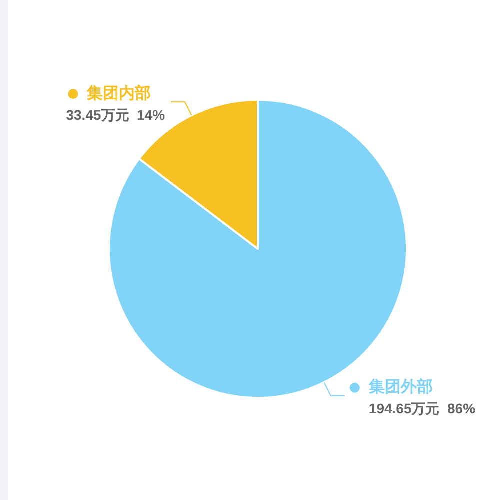  I want to click on data-label: 33.45万元 14%, so click(116, 114).